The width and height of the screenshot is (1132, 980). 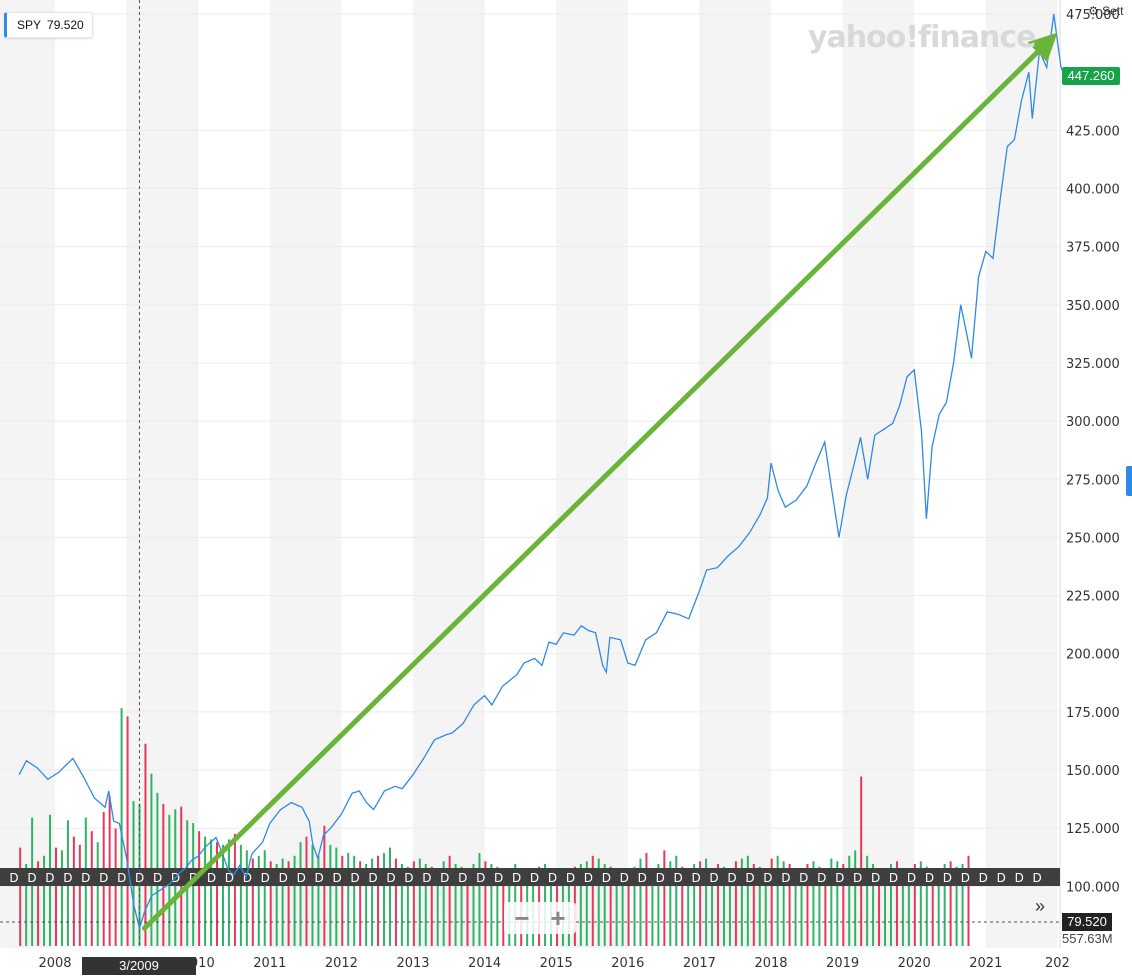 I want to click on y-tick-label: 175.000, so click(x=1093, y=713).